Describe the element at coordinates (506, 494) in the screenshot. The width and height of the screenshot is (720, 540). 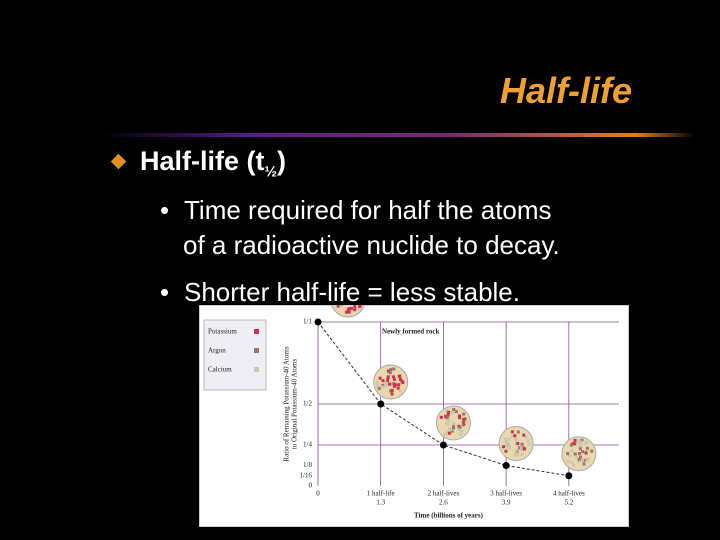
I see `x-tick-label: 3 half-lives` at that location.